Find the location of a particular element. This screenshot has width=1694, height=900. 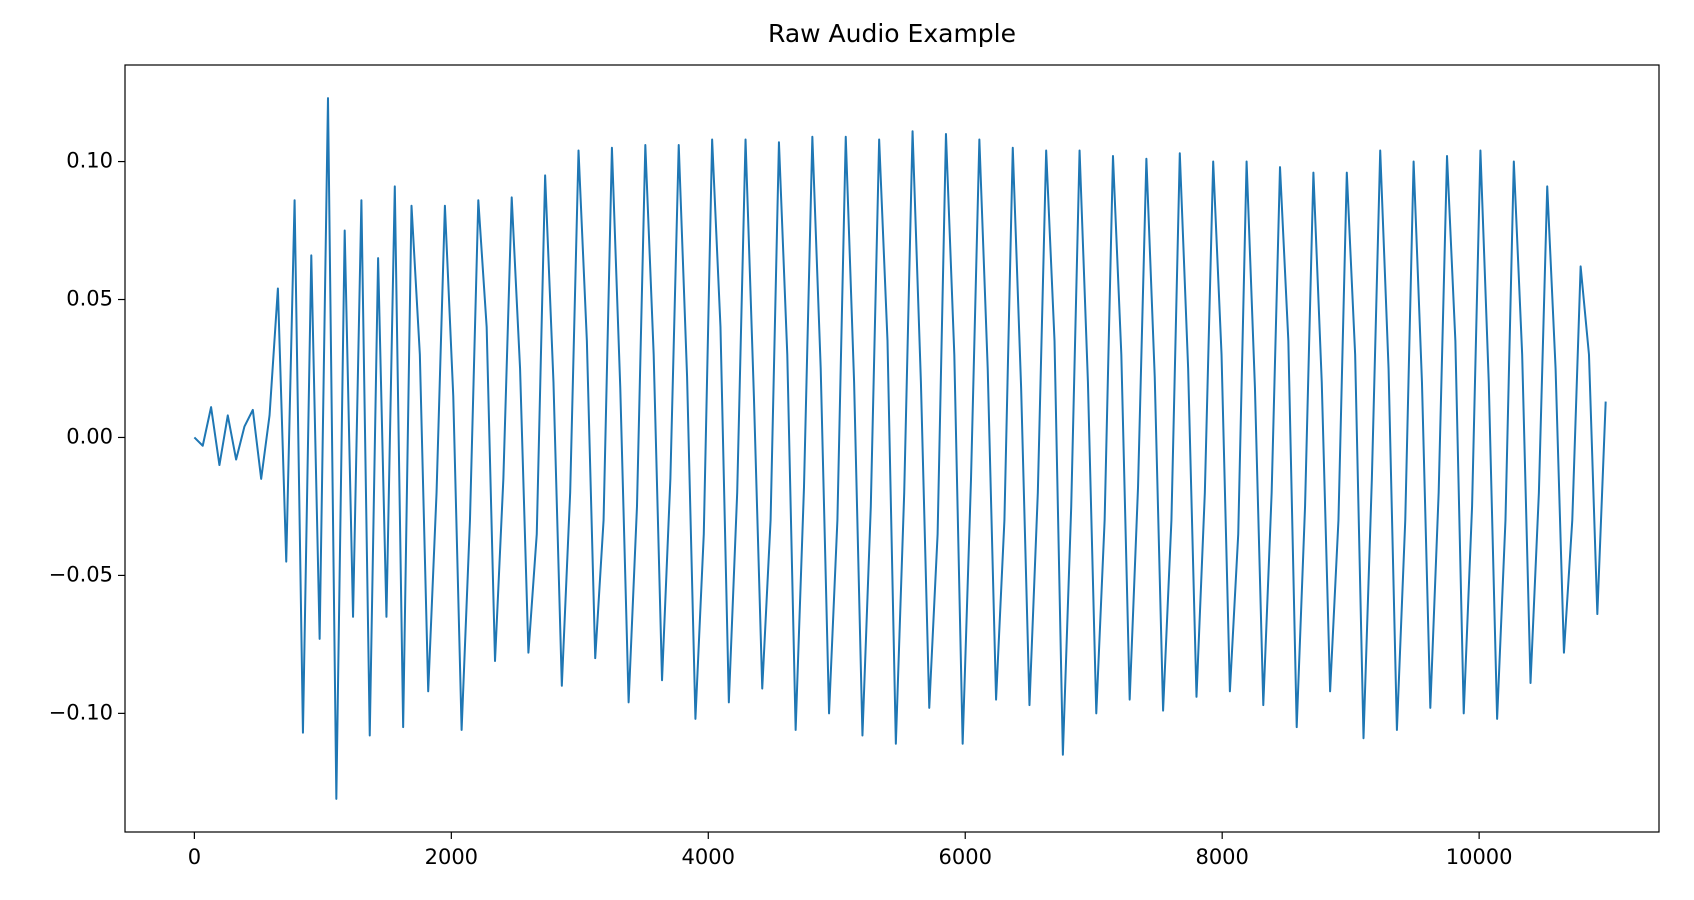

y-tick-label: 0.10 is located at coordinates (89, 161).